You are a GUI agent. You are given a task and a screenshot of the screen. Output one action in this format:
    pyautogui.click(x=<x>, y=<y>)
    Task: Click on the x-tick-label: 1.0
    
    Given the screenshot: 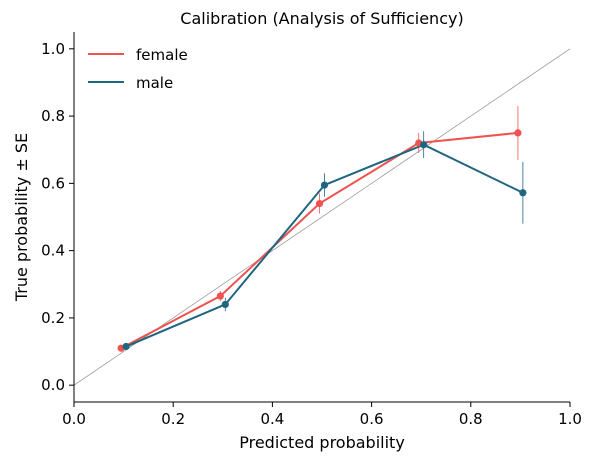 What is the action you would take?
    pyautogui.click(x=570, y=419)
    